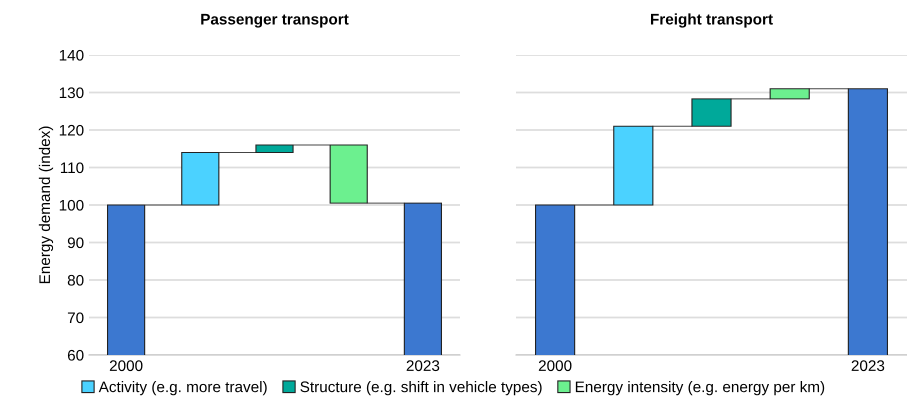 This screenshot has width=907, height=409. Describe the element at coordinates (72, 55) in the screenshot. I see `y-tick-label: 140` at that location.